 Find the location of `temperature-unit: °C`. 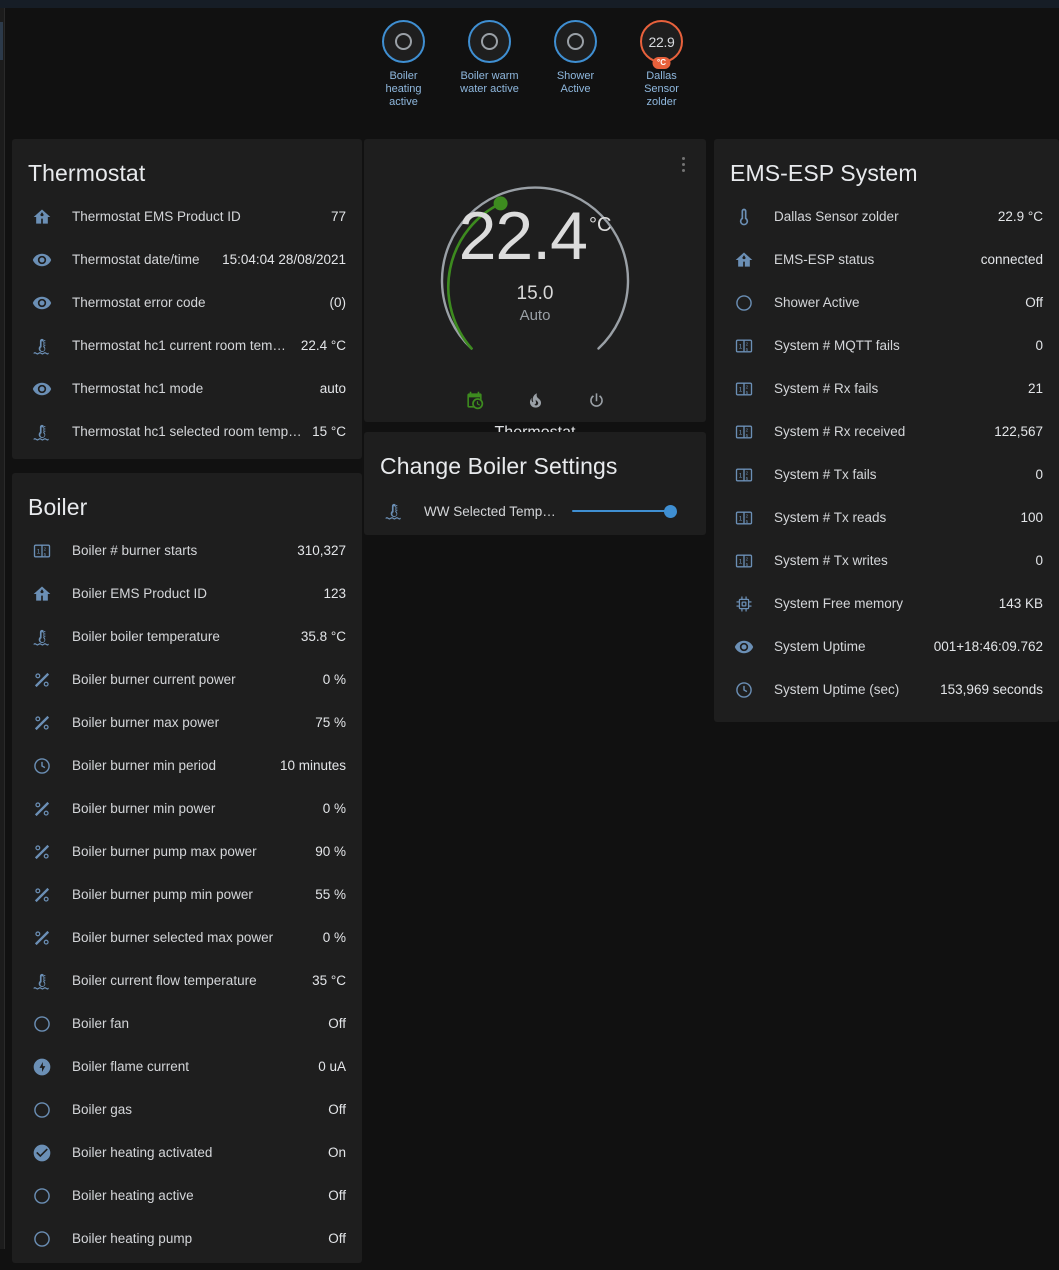

temperature-unit: °C is located at coordinates (600, 225).